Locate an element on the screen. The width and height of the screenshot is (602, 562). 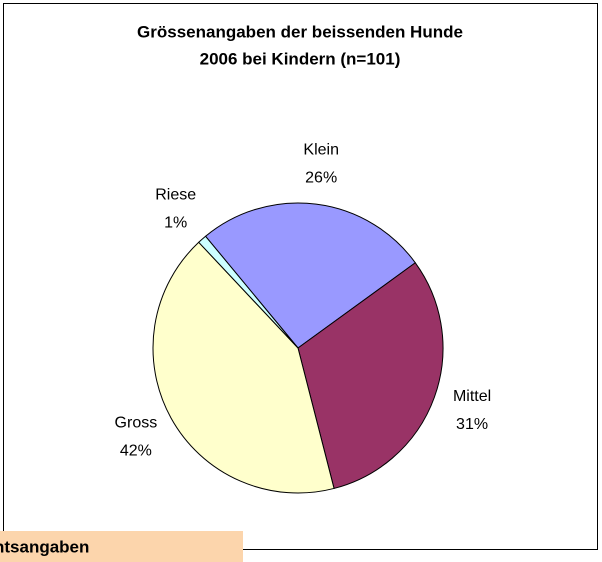
slice-label: Gross is located at coordinates (136, 422).